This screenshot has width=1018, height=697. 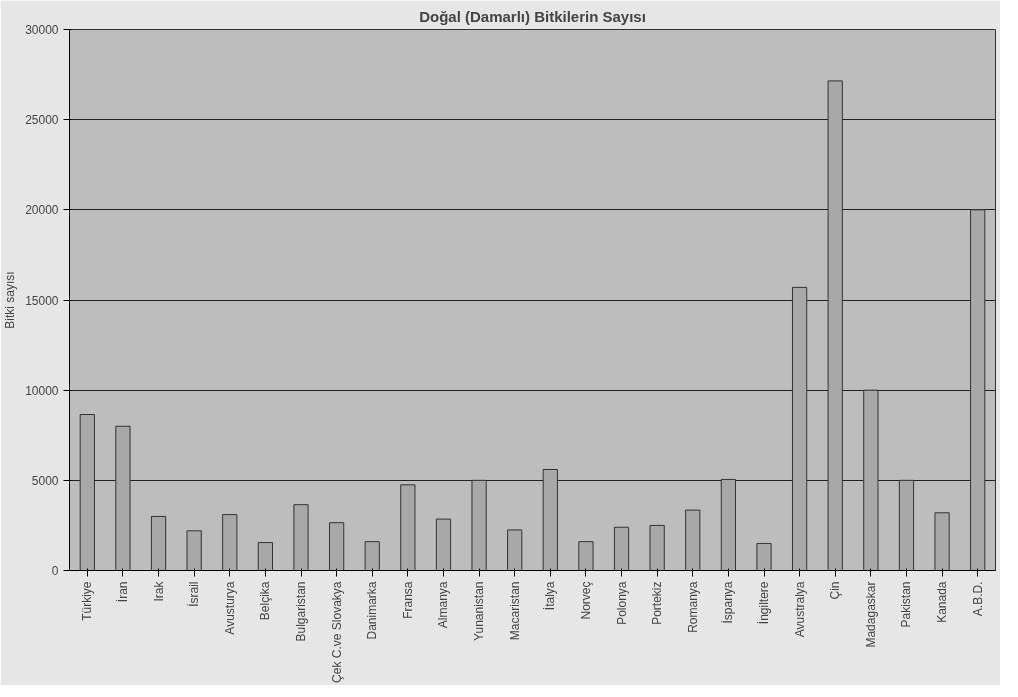 I want to click on x-tick-label: Romanya, so click(x=692, y=607).